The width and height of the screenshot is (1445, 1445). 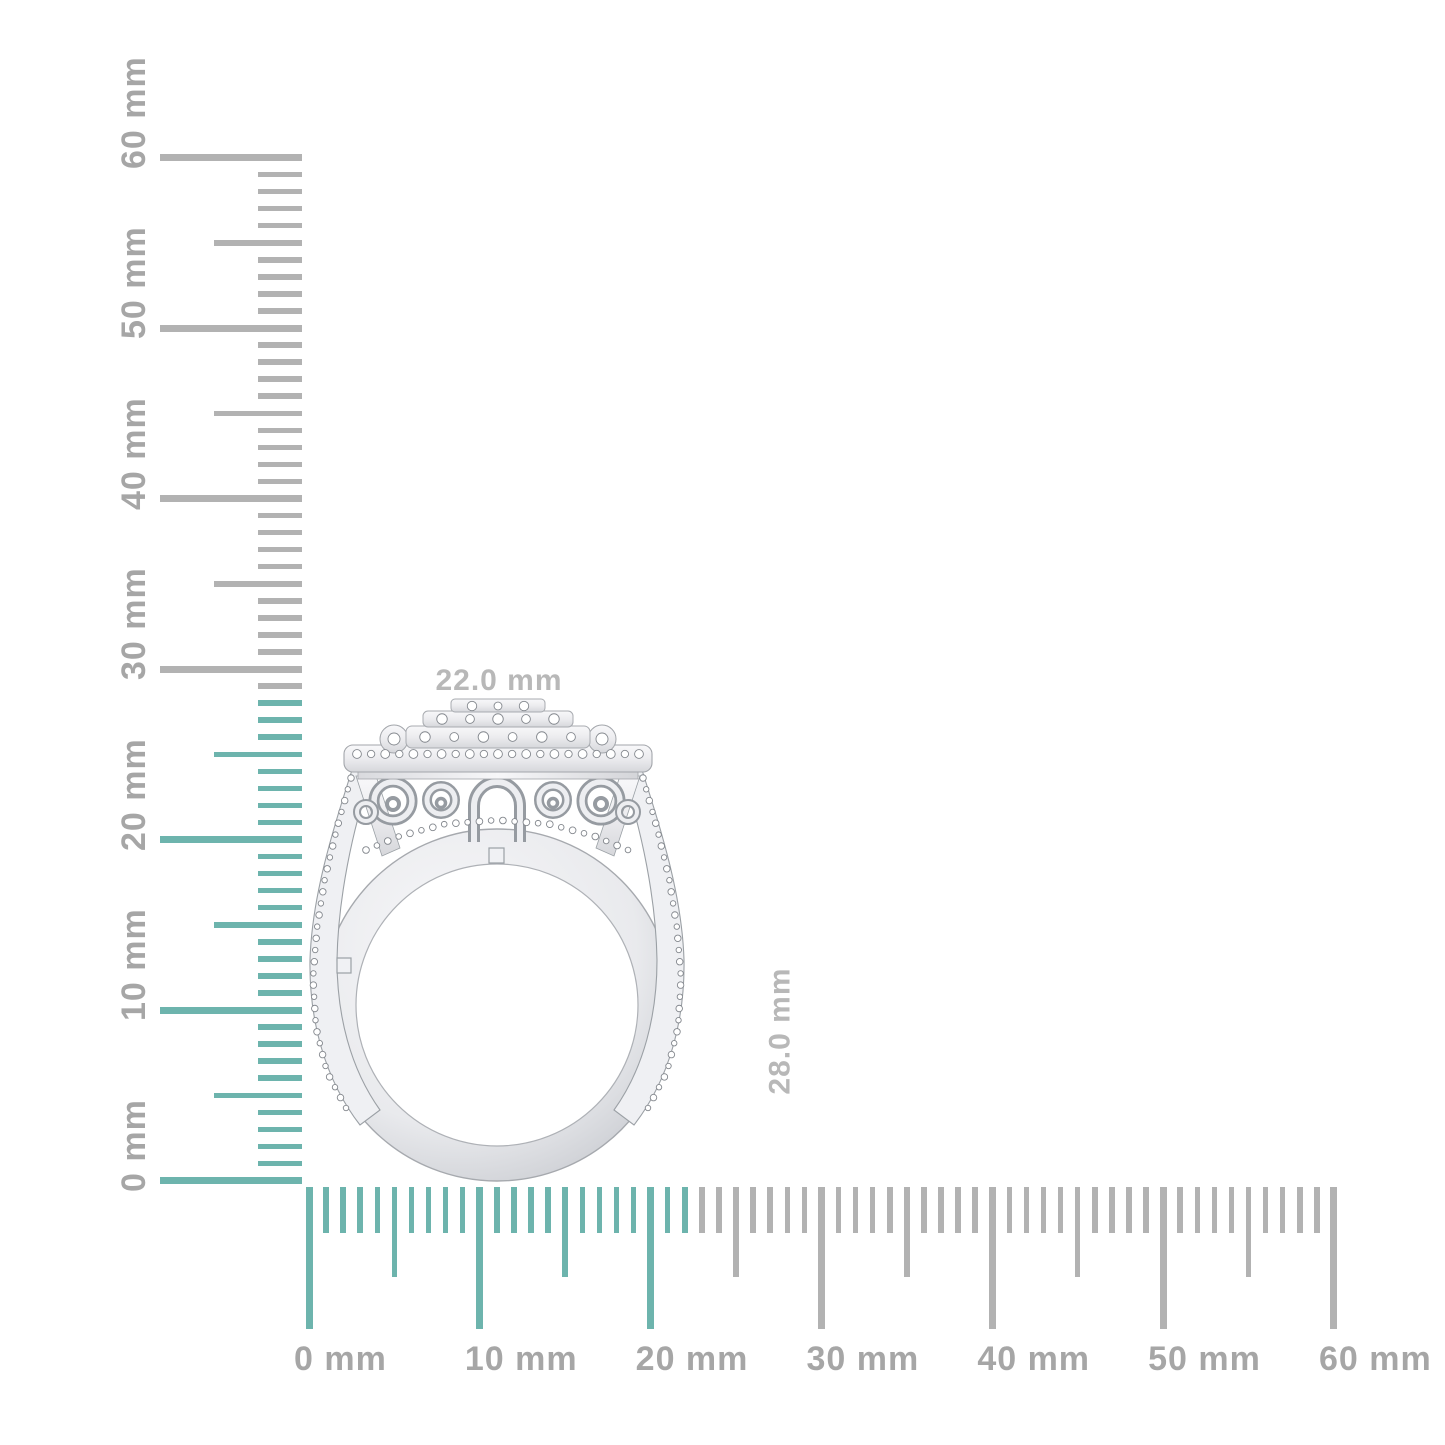 I want to click on ring-height-label: 28.0 mm, so click(x=796, y=1023).